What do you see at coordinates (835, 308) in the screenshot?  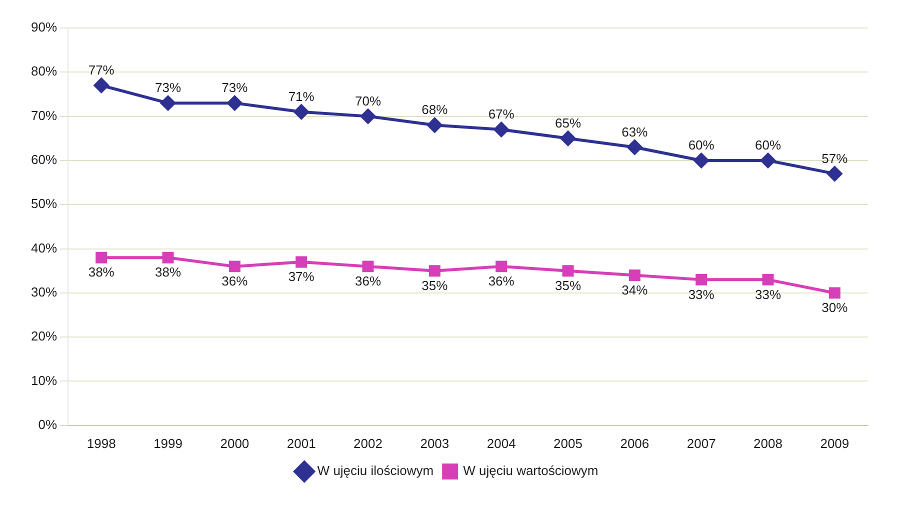 I see `data-label: 30%` at bounding box center [835, 308].